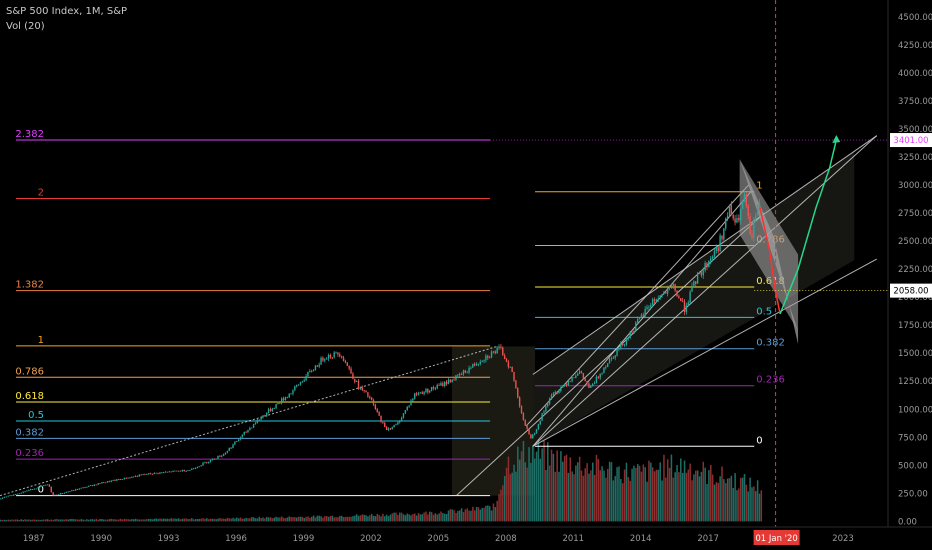 The height and width of the screenshot is (550, 932). What do you see at coordinates (915, 158) in the screenshot?
I see `price-tick-label: 3250.00` at bounding box center [915, 158].